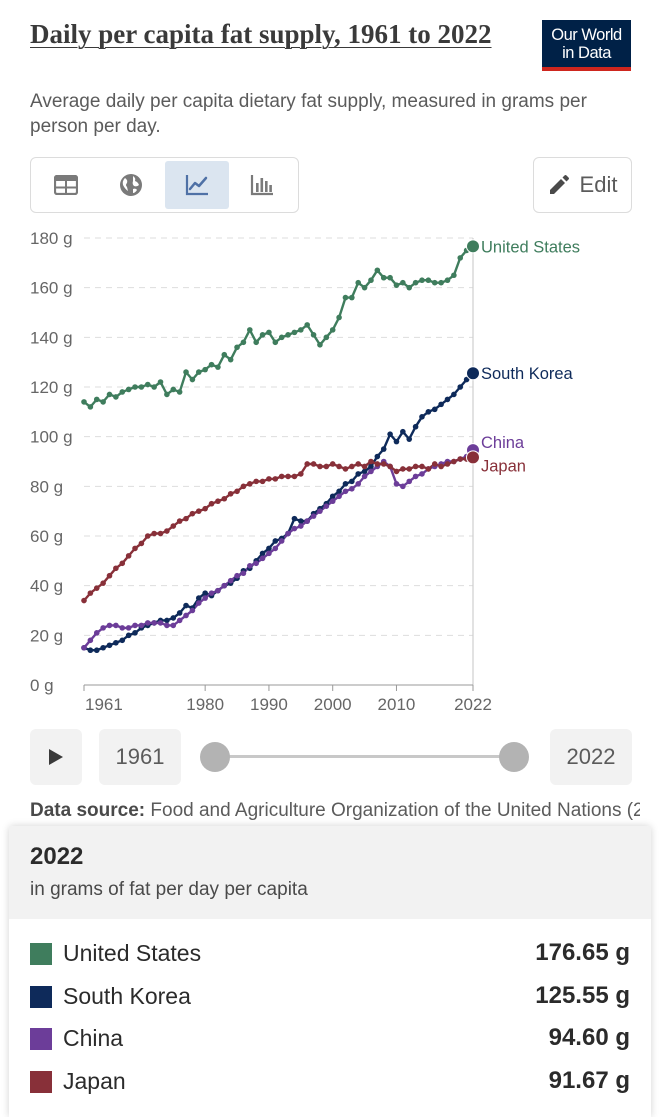 The image size is (660, 1117). I want to click on tab-line-chart, so click(197, 185).